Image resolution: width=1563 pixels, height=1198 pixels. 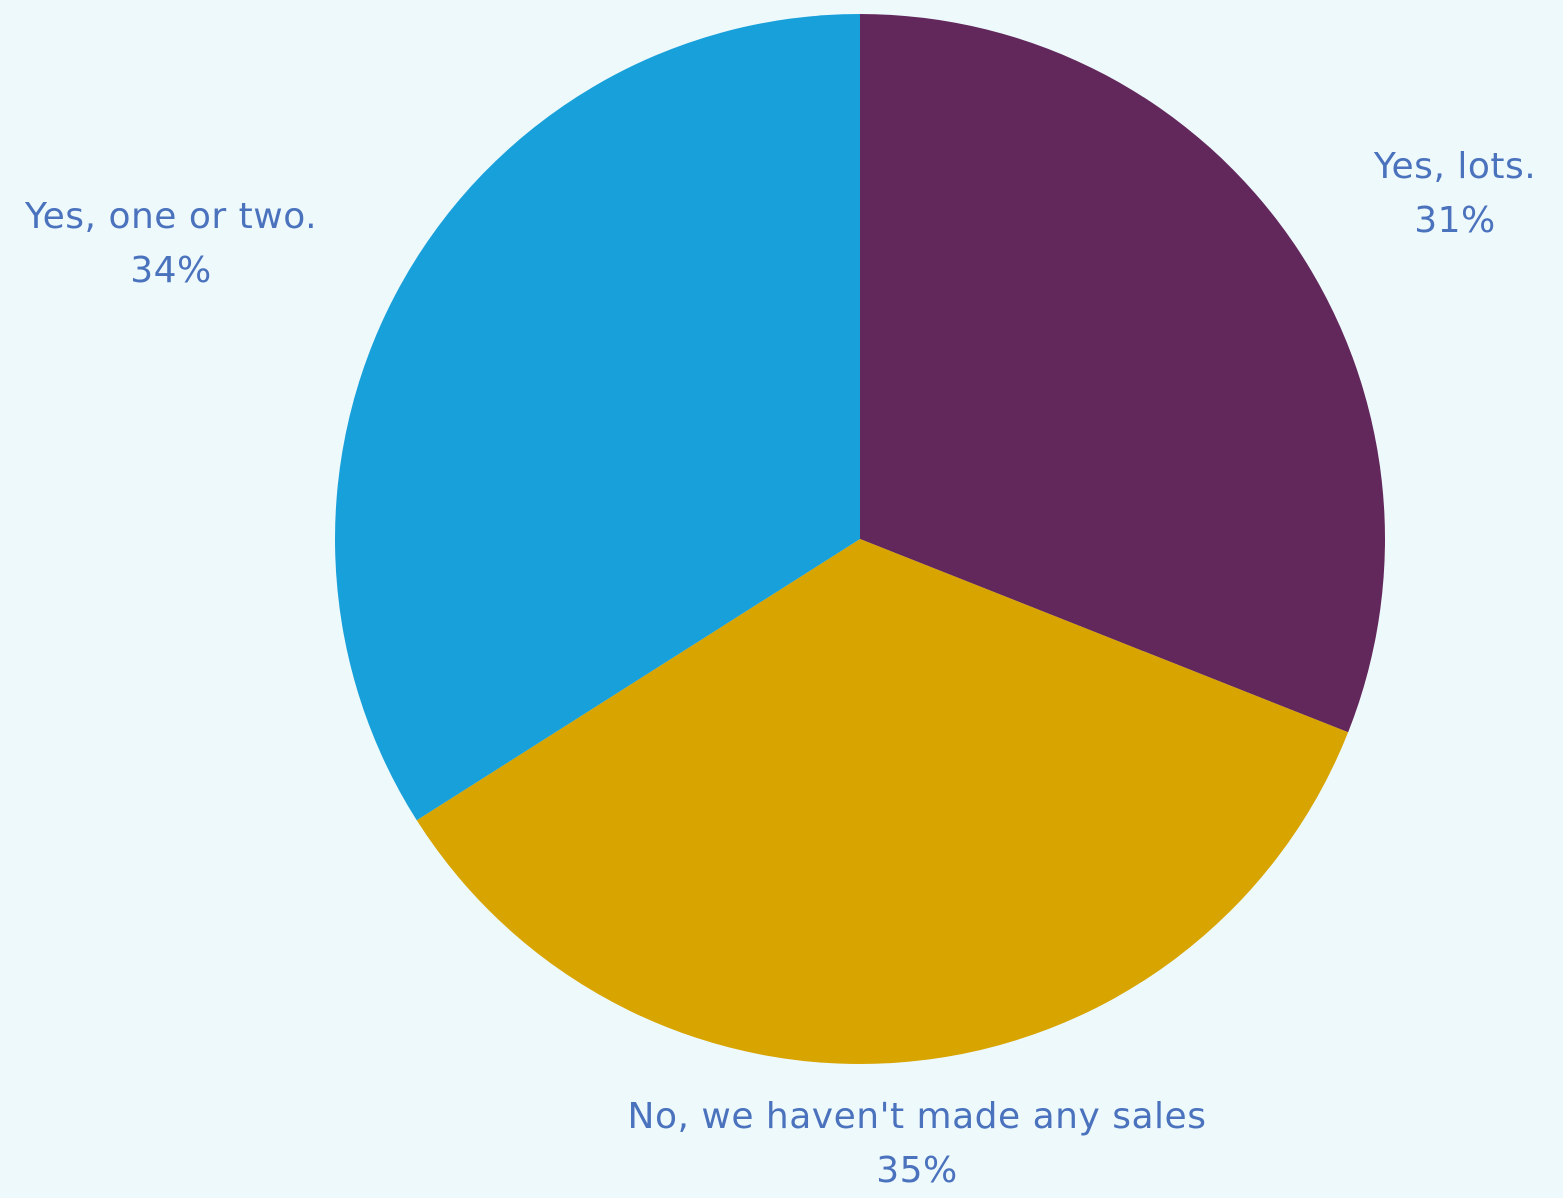 I want to click on slice-label-one-or-two: Yes, one or two. 34%, so click(x=171, y=244).